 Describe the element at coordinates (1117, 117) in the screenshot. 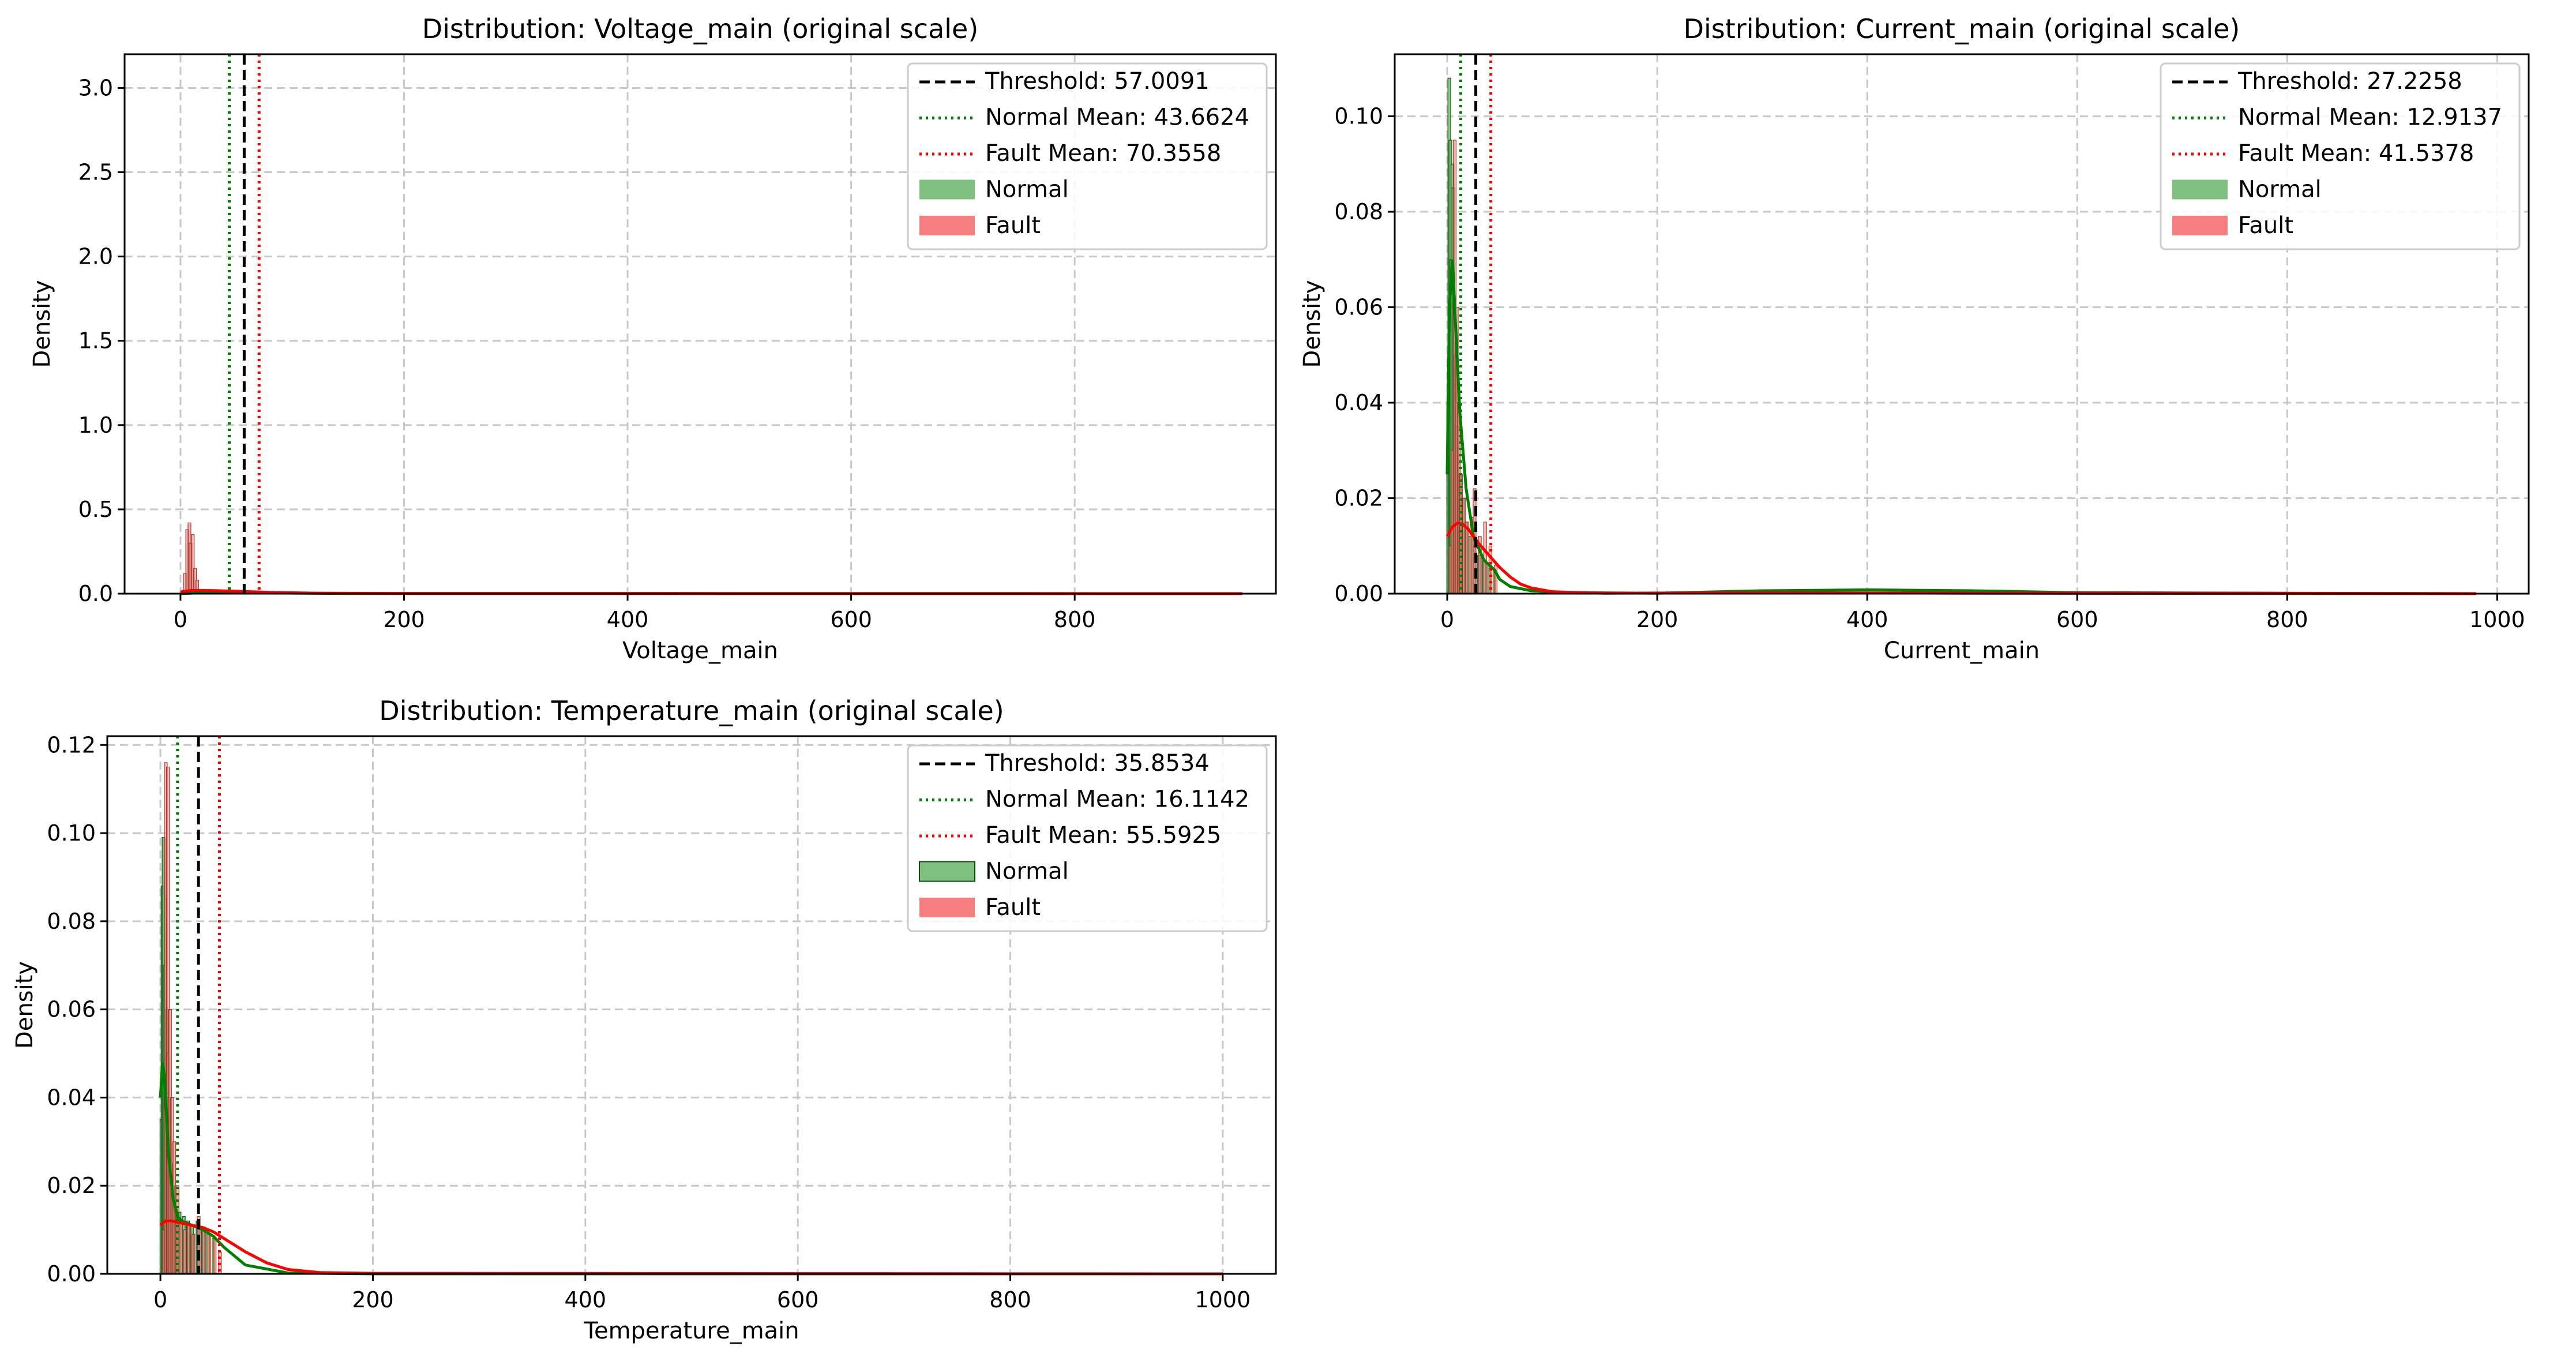

I see `legend-label: Normal Mean: 43.6624` at that location.